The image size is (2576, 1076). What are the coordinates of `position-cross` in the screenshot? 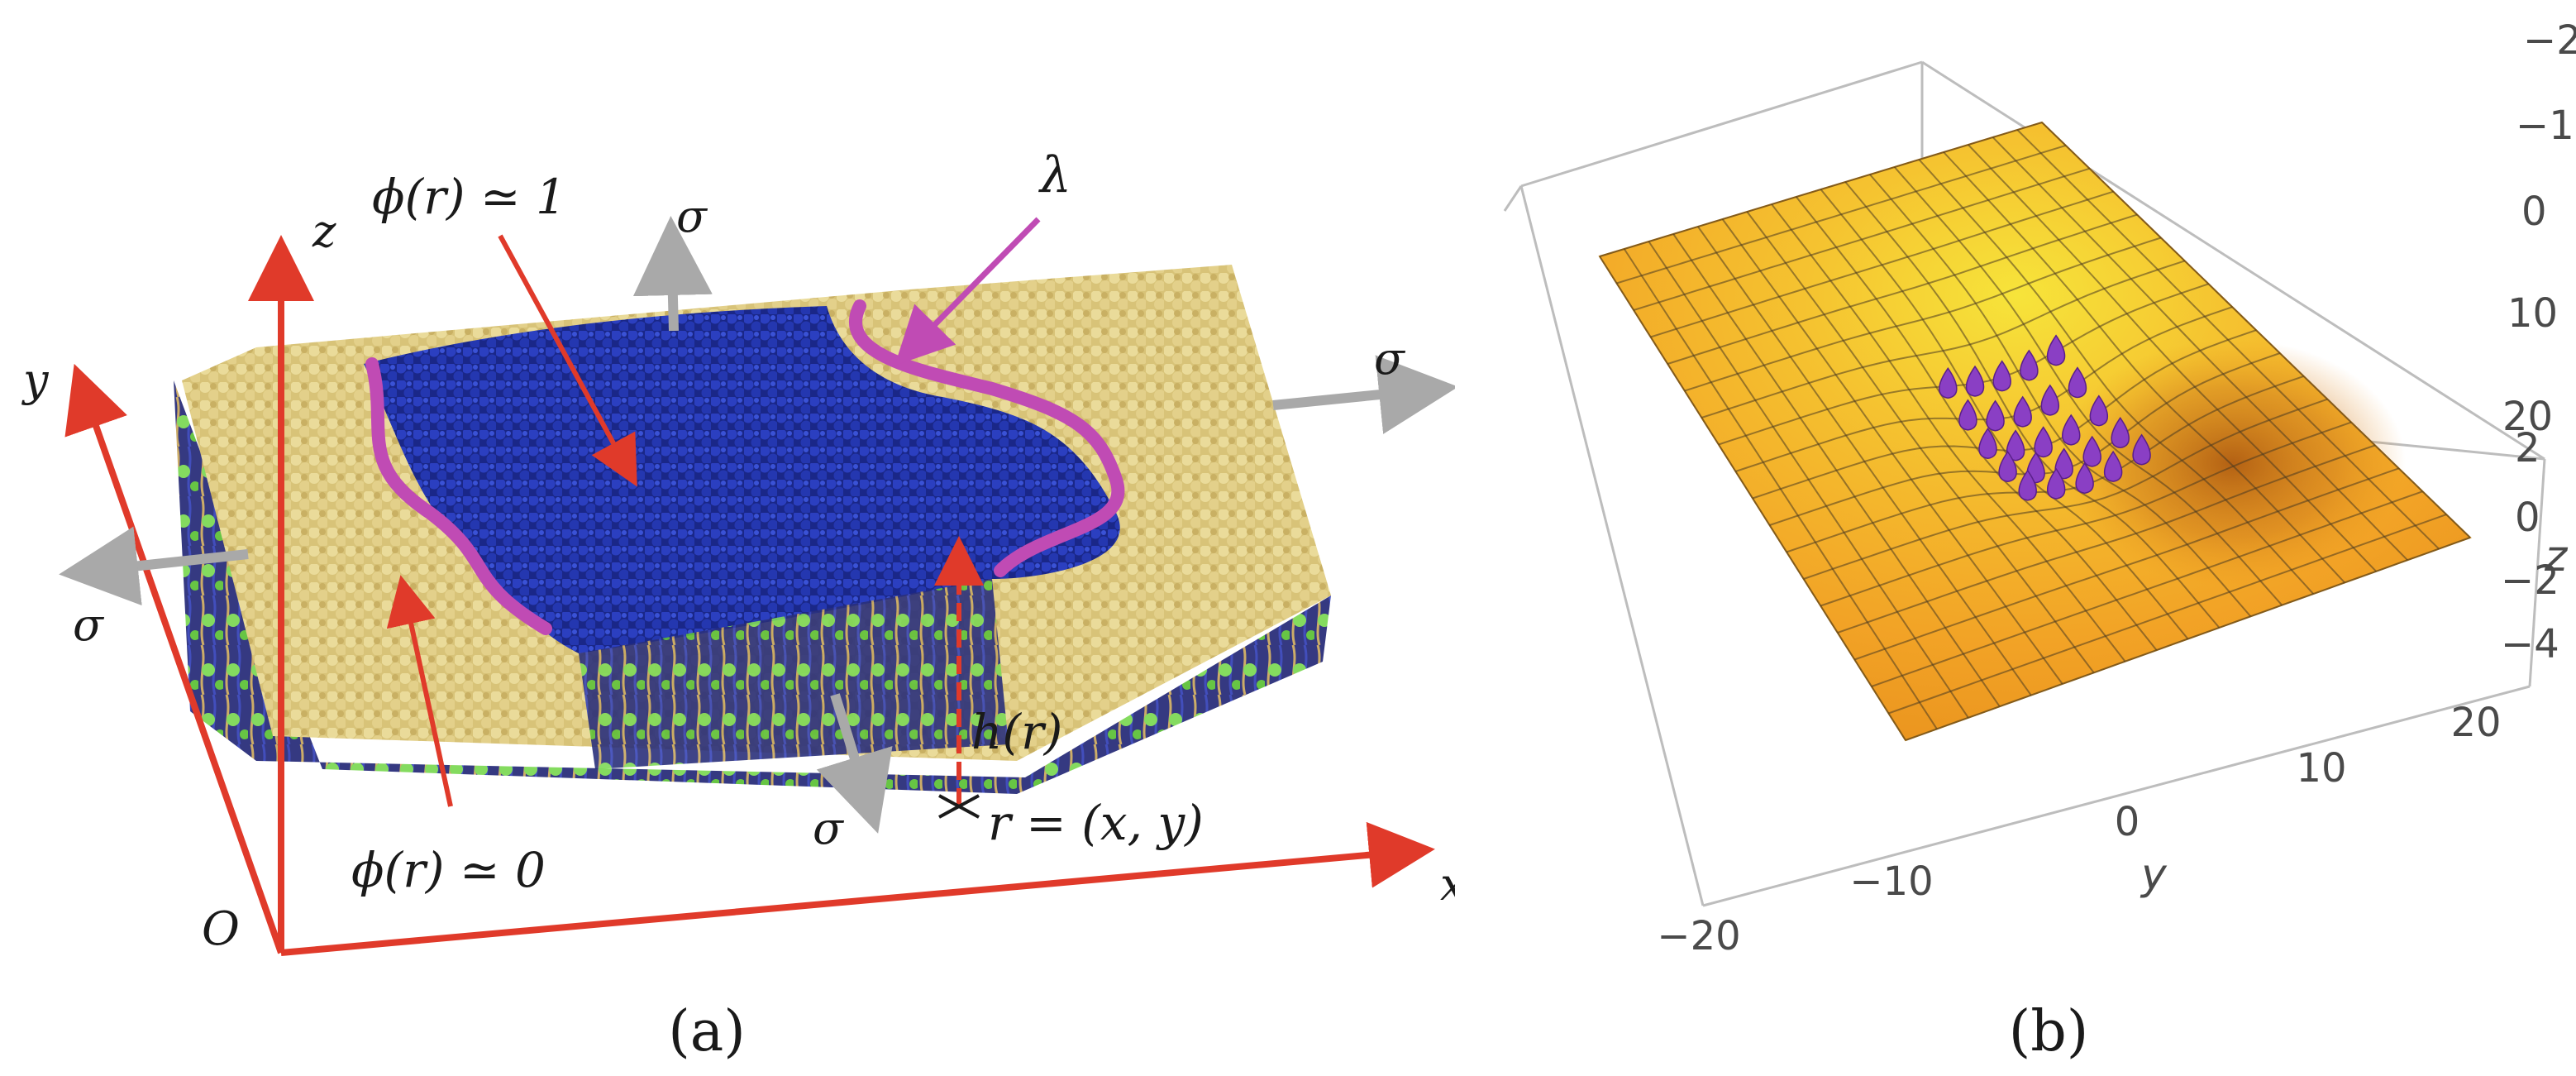 It's located at (959, 806).